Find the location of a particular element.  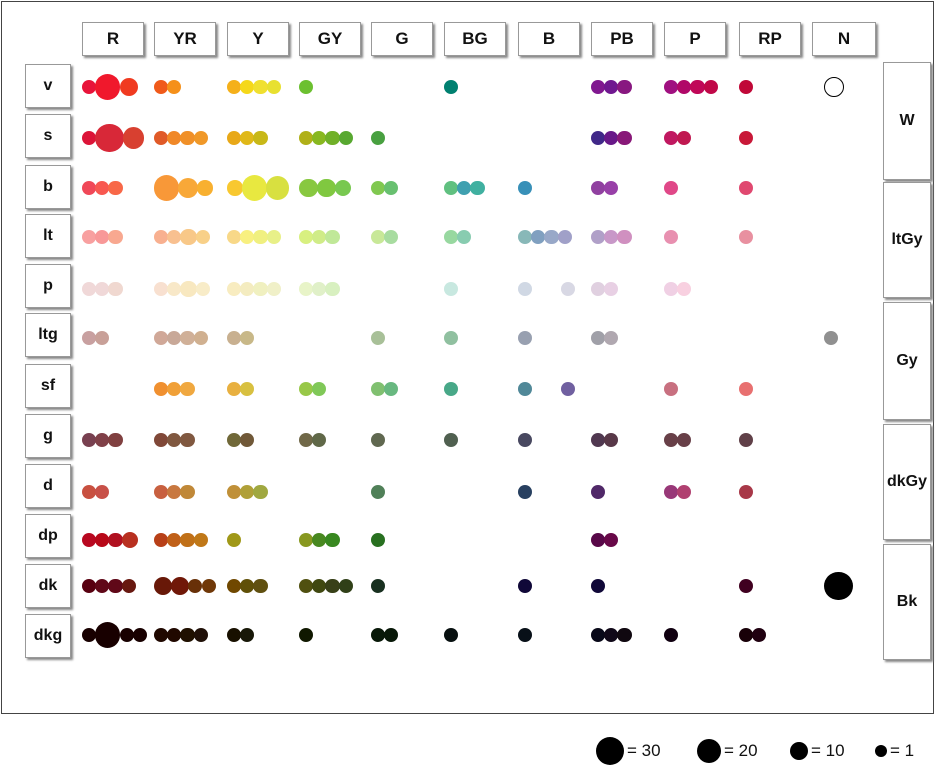

dot-lt-rp is located at coordinates (746, 237).